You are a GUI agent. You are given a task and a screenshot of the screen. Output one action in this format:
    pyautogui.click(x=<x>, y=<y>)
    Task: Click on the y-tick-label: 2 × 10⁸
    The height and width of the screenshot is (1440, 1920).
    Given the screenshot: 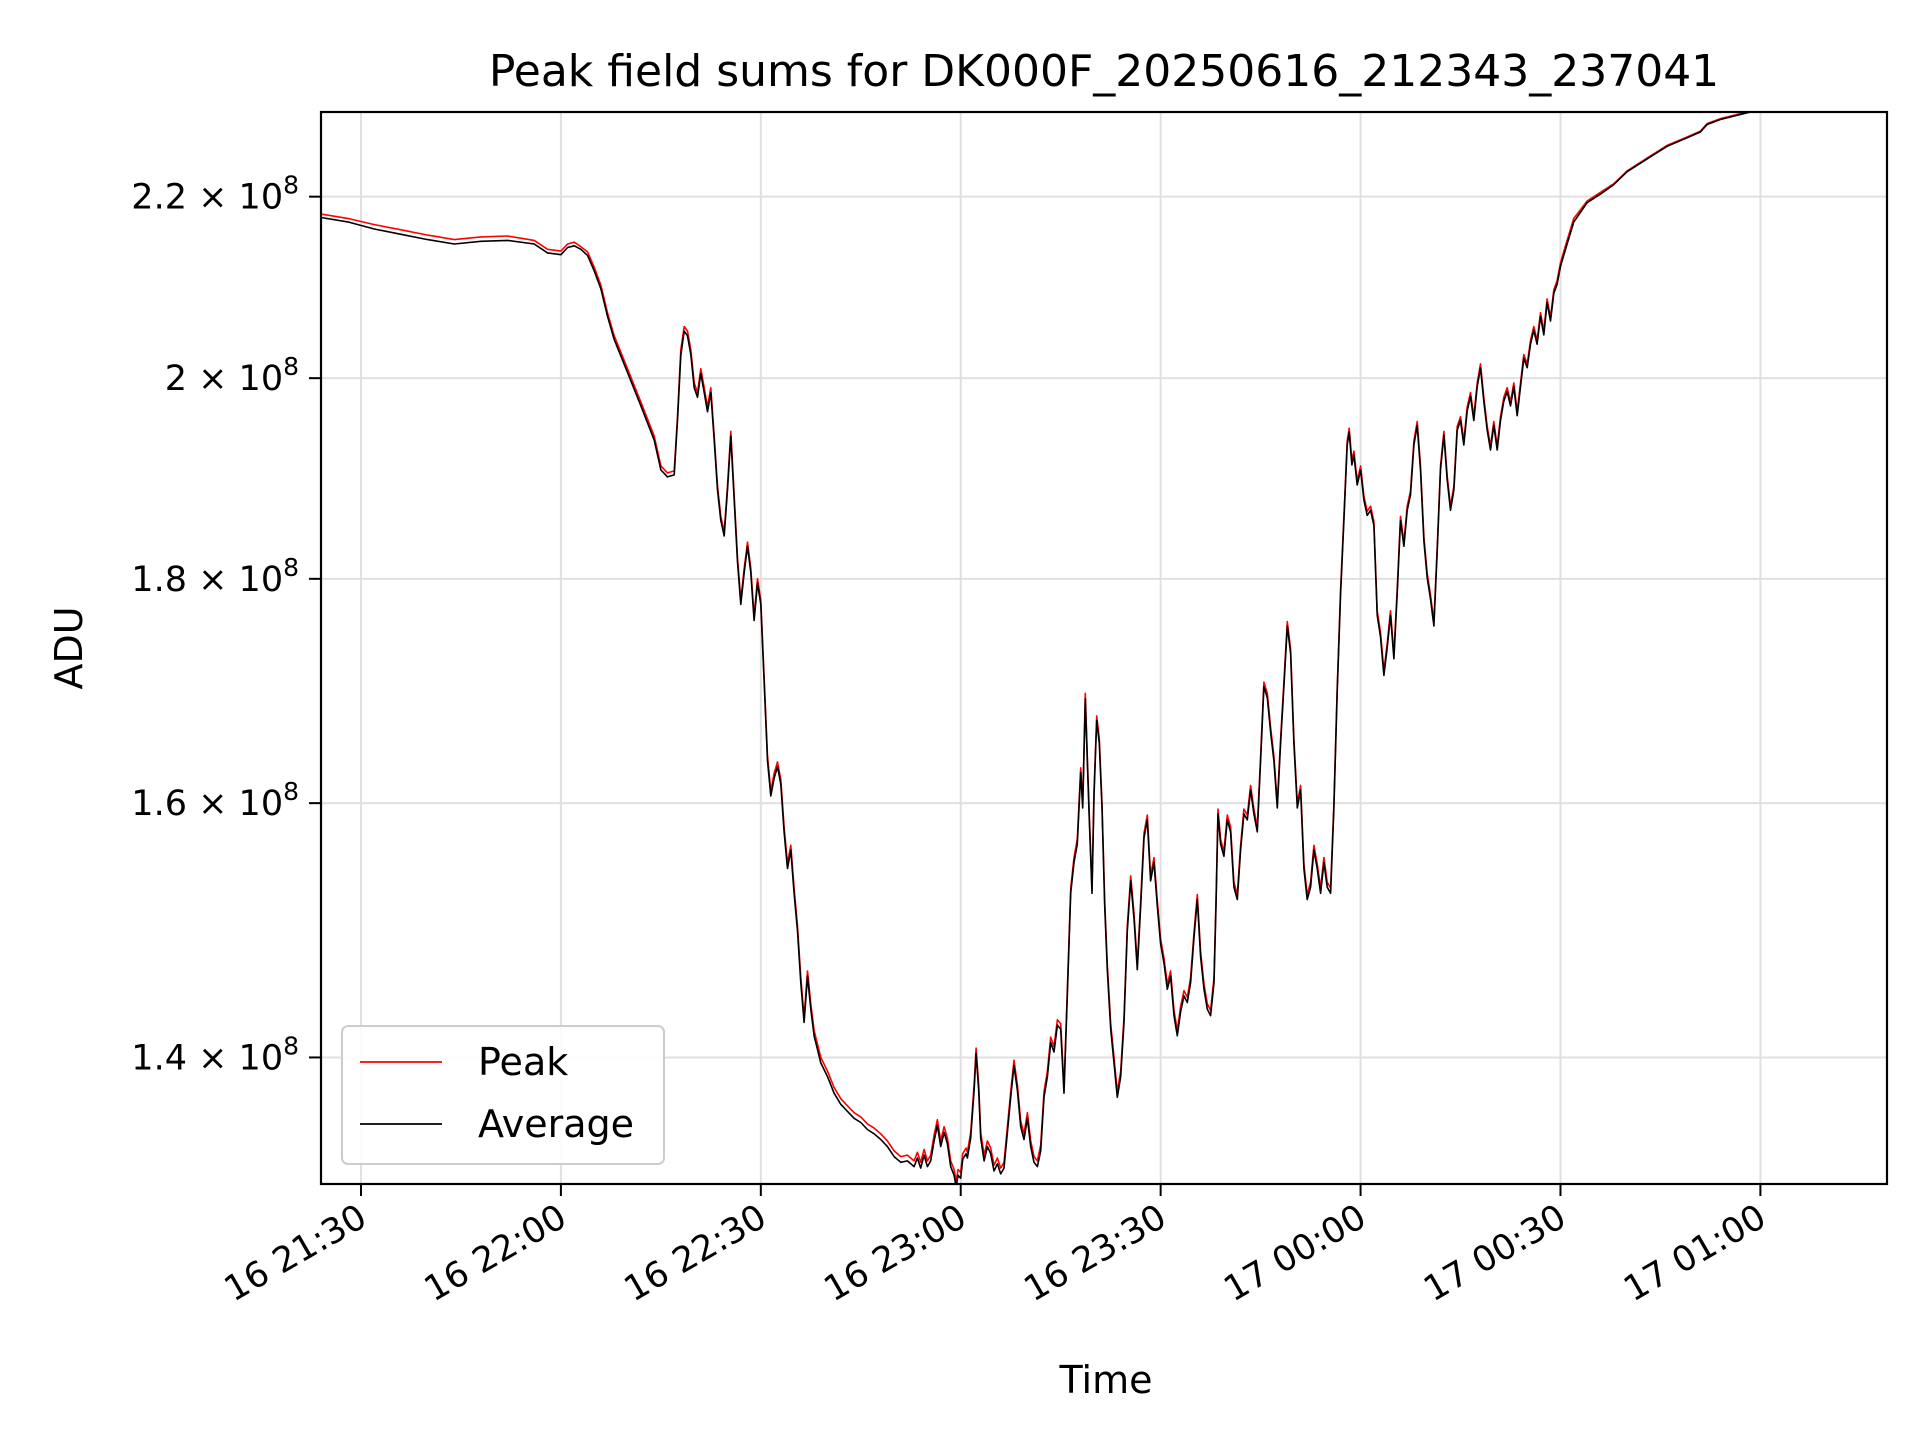 What is the action you would take?
    pyautogui.click(x=232, y=375)
    